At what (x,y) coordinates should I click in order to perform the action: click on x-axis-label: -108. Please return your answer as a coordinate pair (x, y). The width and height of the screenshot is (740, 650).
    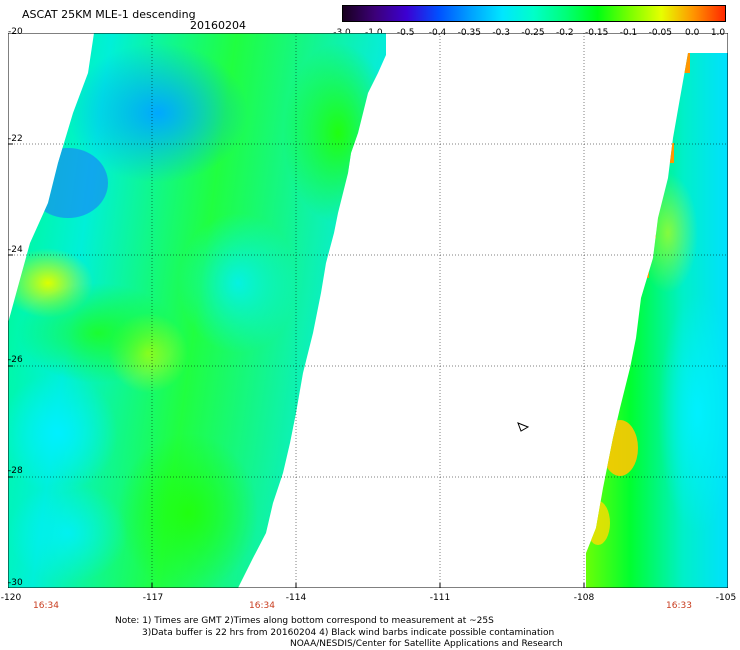
    Looking at the image, I should click on (584, 598).